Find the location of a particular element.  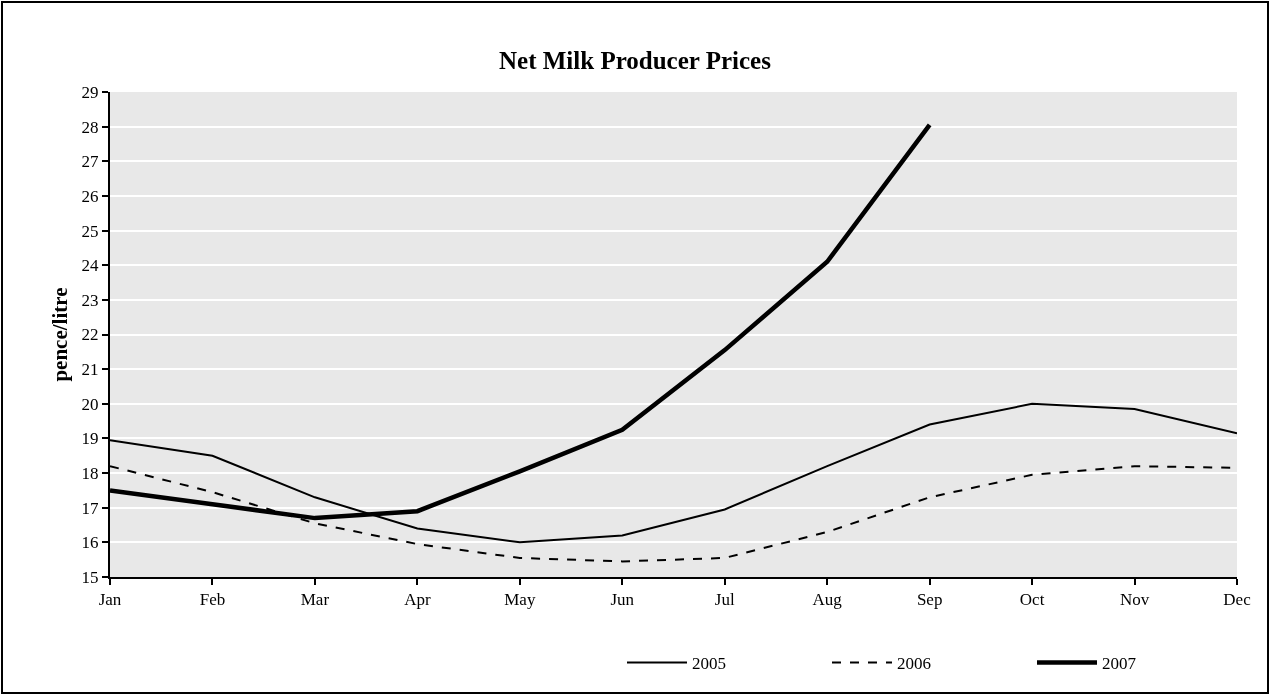

y-tick-label: 25 is located at coordinates (90, 231).